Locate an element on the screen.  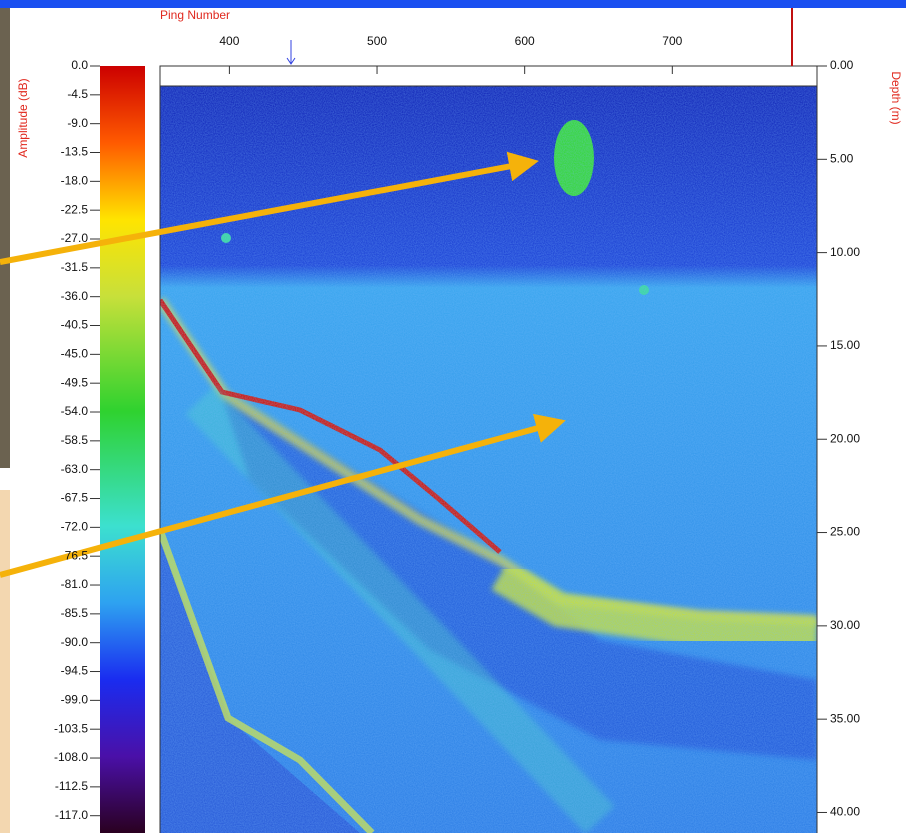
colorbar-tick-label: 0.0 is located at coordinates (79, 65).